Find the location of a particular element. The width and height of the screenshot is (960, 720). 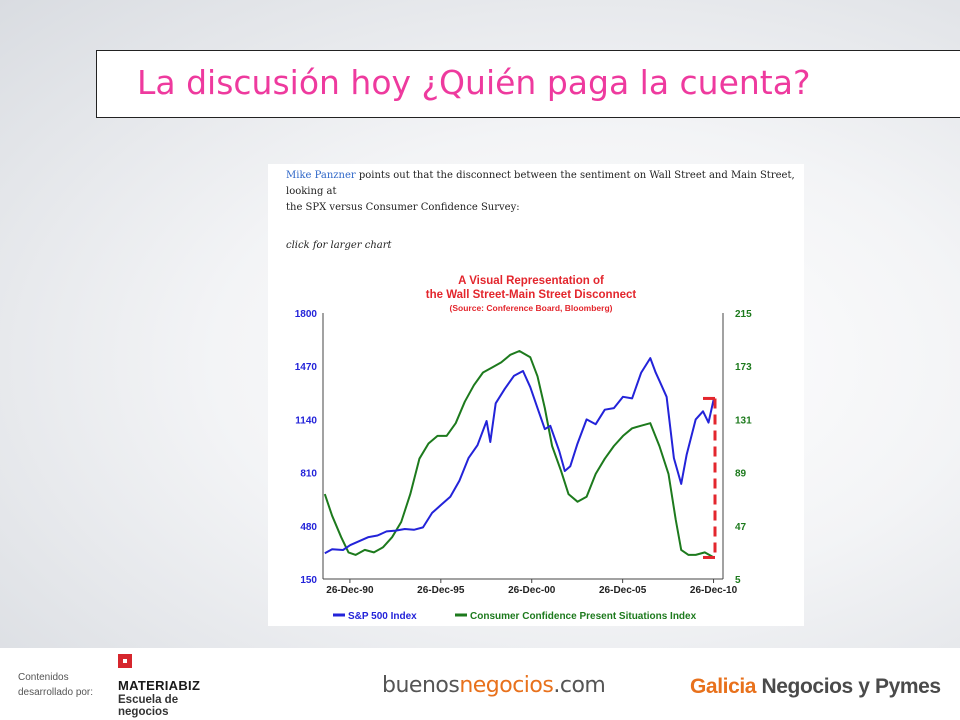

materiabiz-square-icon is located at coordinates (125, 661).